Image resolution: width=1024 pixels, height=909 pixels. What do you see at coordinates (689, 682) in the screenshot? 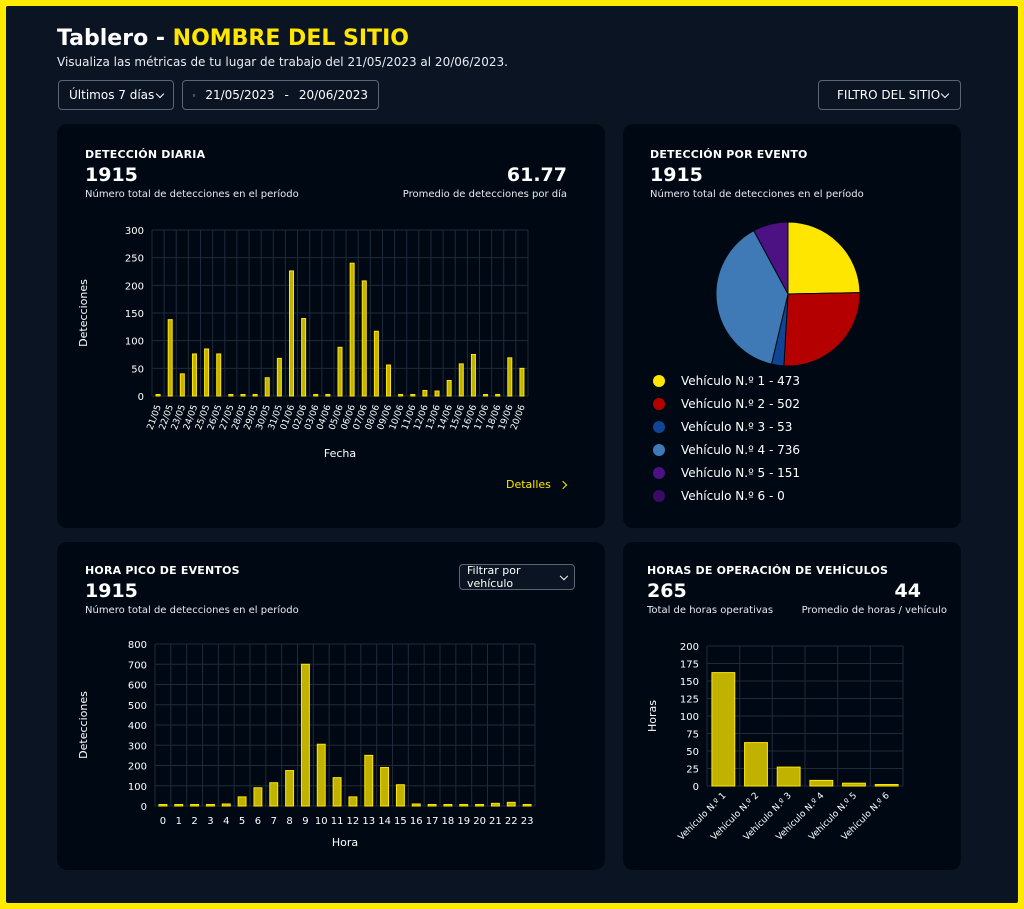
I see `y-tick-label: 150` at bounding box center [689, 682].